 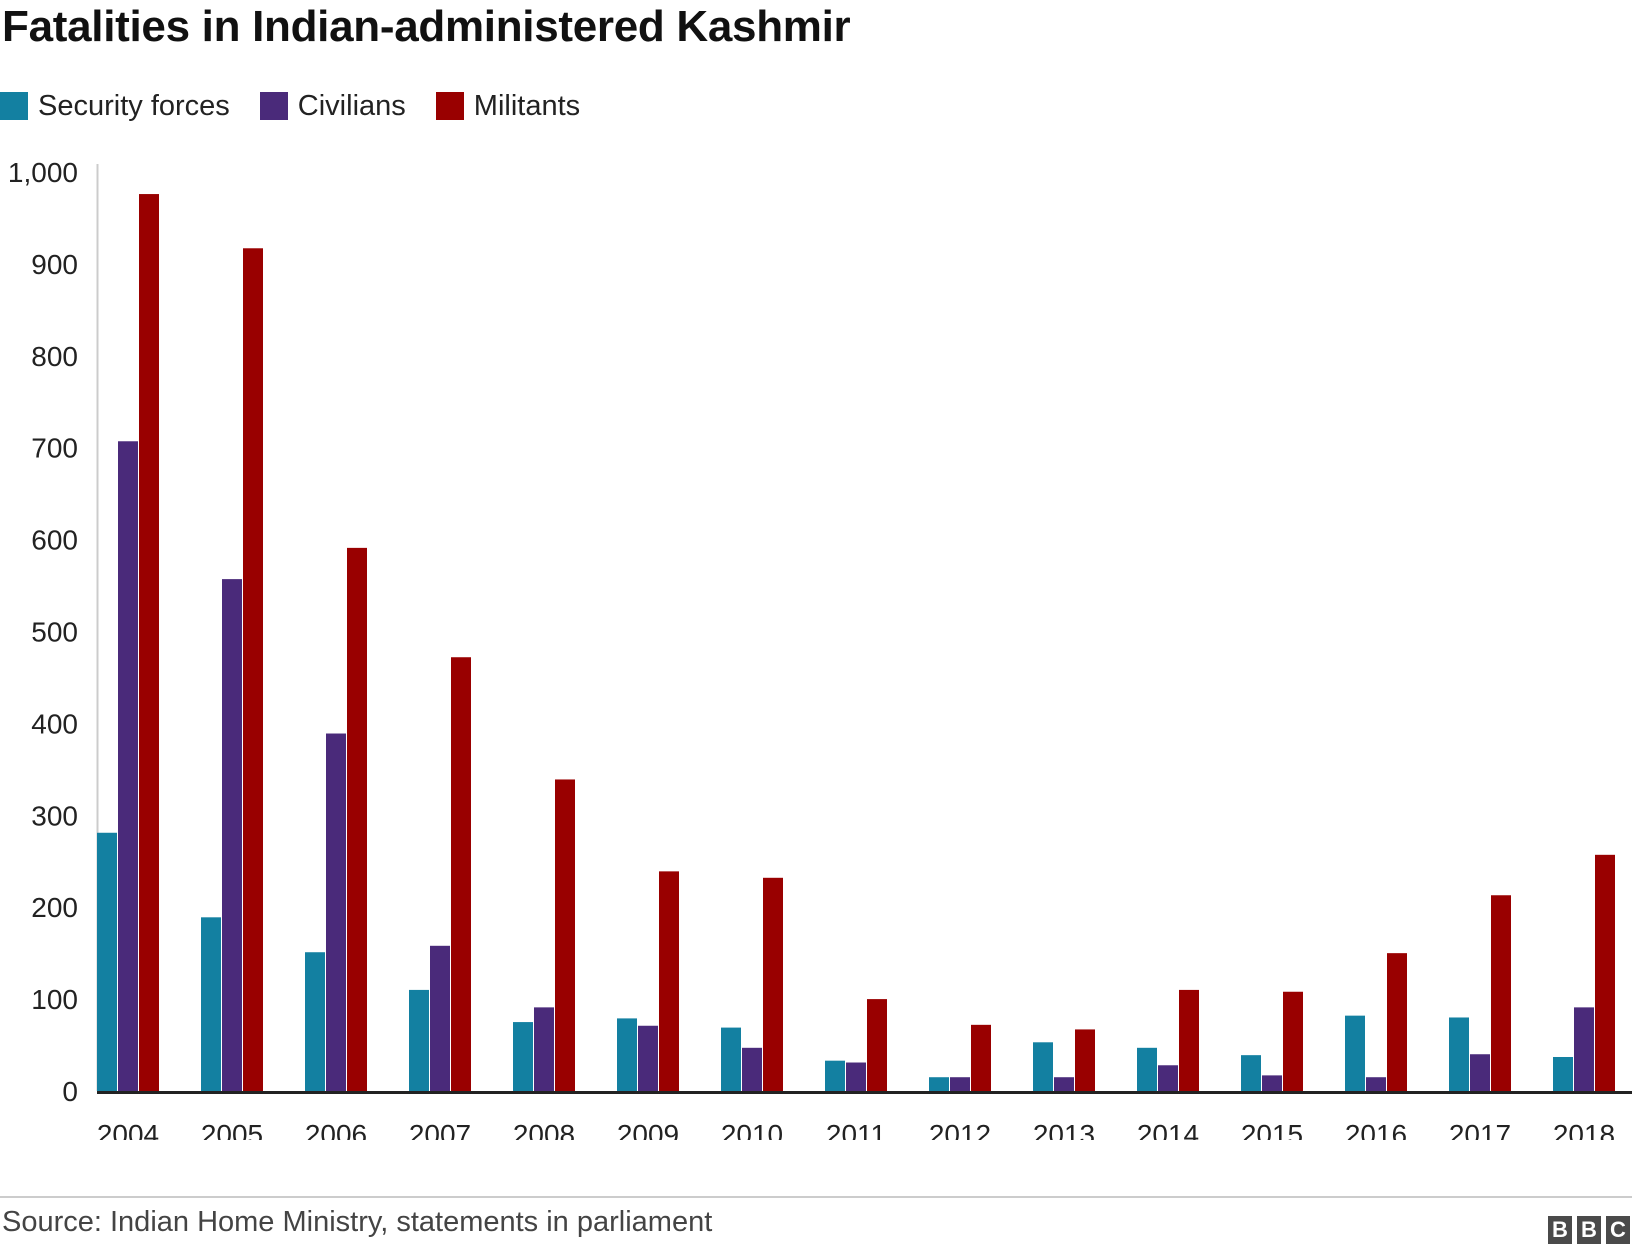 I want to click on x-tick-label: 2008, so click(x=544, y=1129).